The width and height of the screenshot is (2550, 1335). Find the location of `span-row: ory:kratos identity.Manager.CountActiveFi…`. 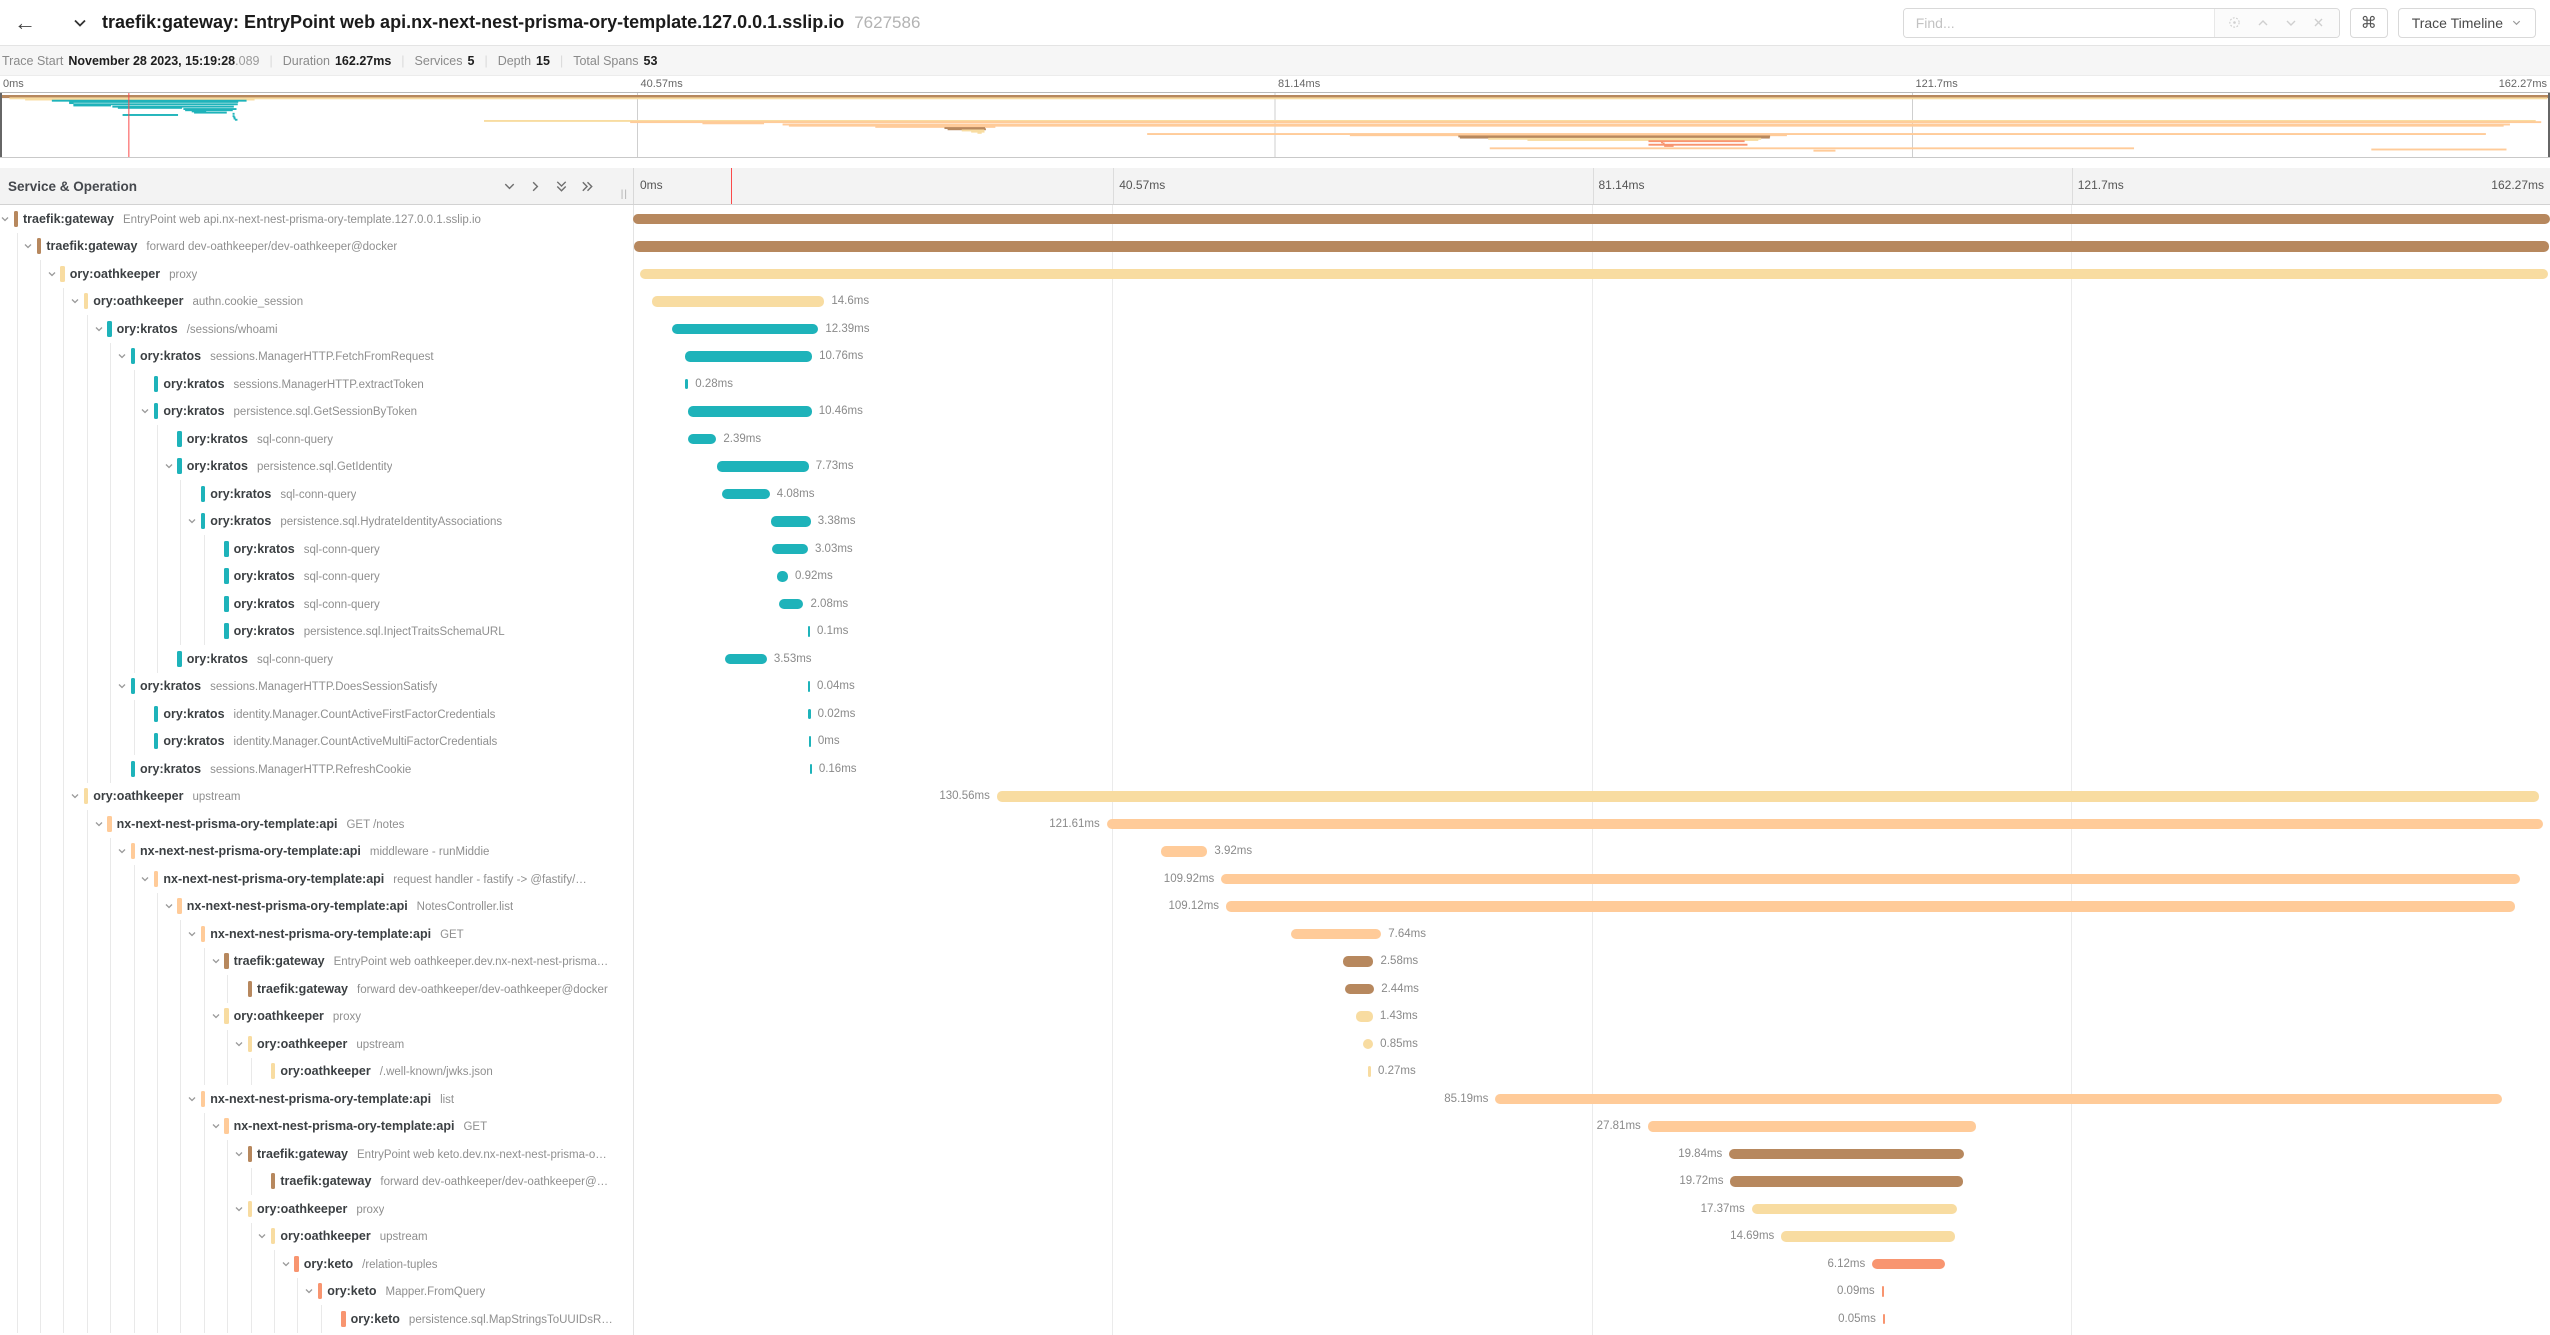

span-row: ory:kratos identity.Manager.CountActiveFi… is located at coordinates (1275, 714).